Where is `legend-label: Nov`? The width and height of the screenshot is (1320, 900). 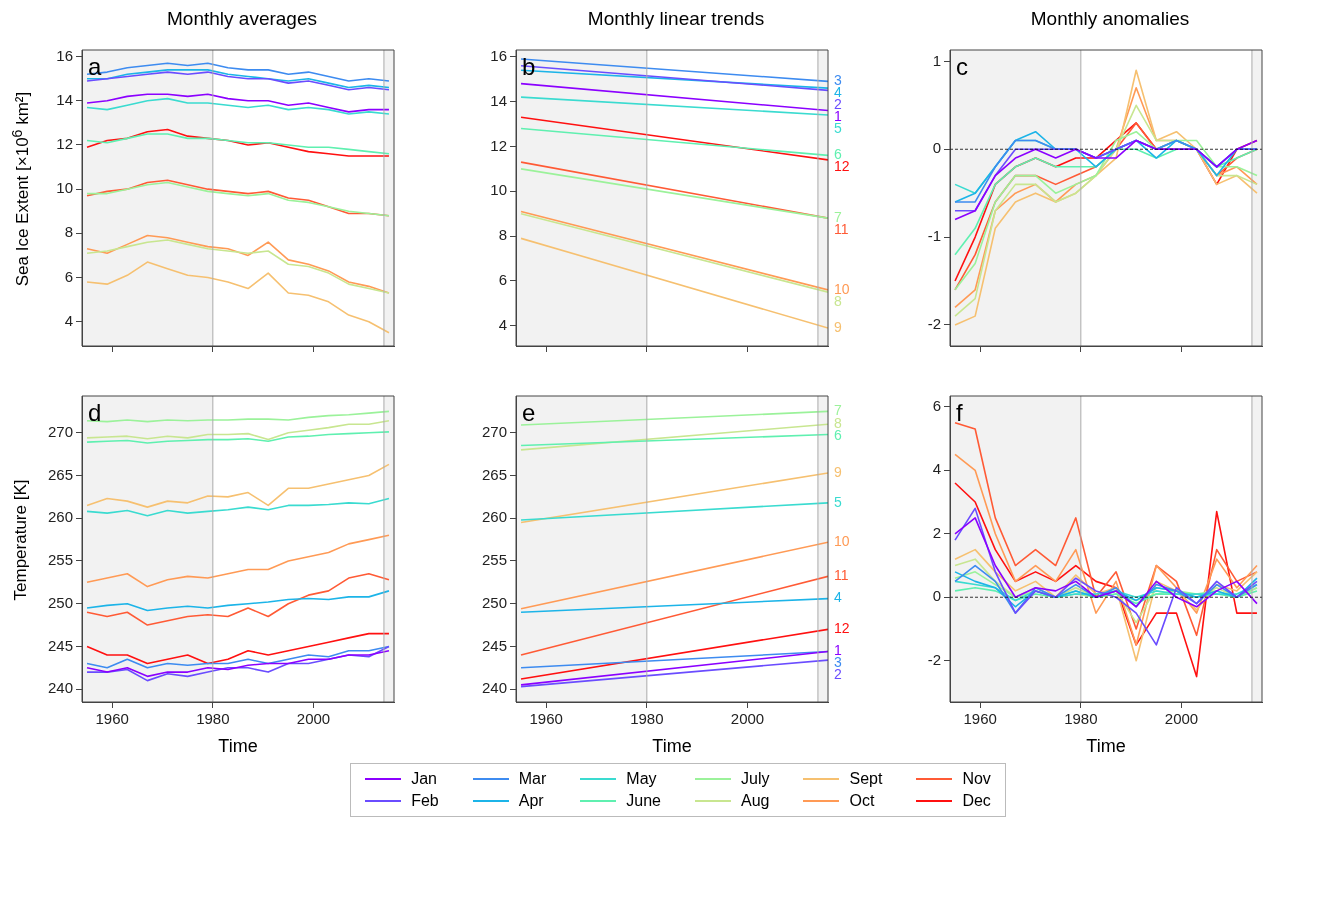 legend-label: Nov is located at coordinates (976, 779).